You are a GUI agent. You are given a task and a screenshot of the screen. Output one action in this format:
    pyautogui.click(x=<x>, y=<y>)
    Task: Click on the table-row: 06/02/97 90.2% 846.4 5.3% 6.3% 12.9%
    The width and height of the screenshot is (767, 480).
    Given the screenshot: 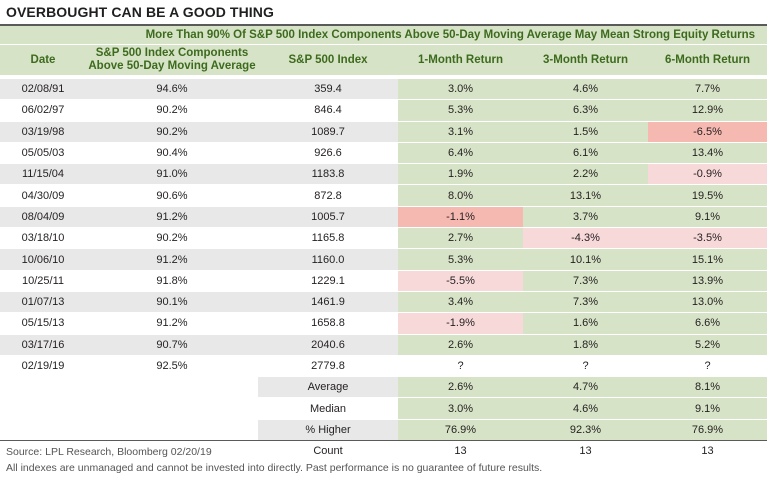 What is the action you would take?
    pyautogui.click(x=383, y=110)
    